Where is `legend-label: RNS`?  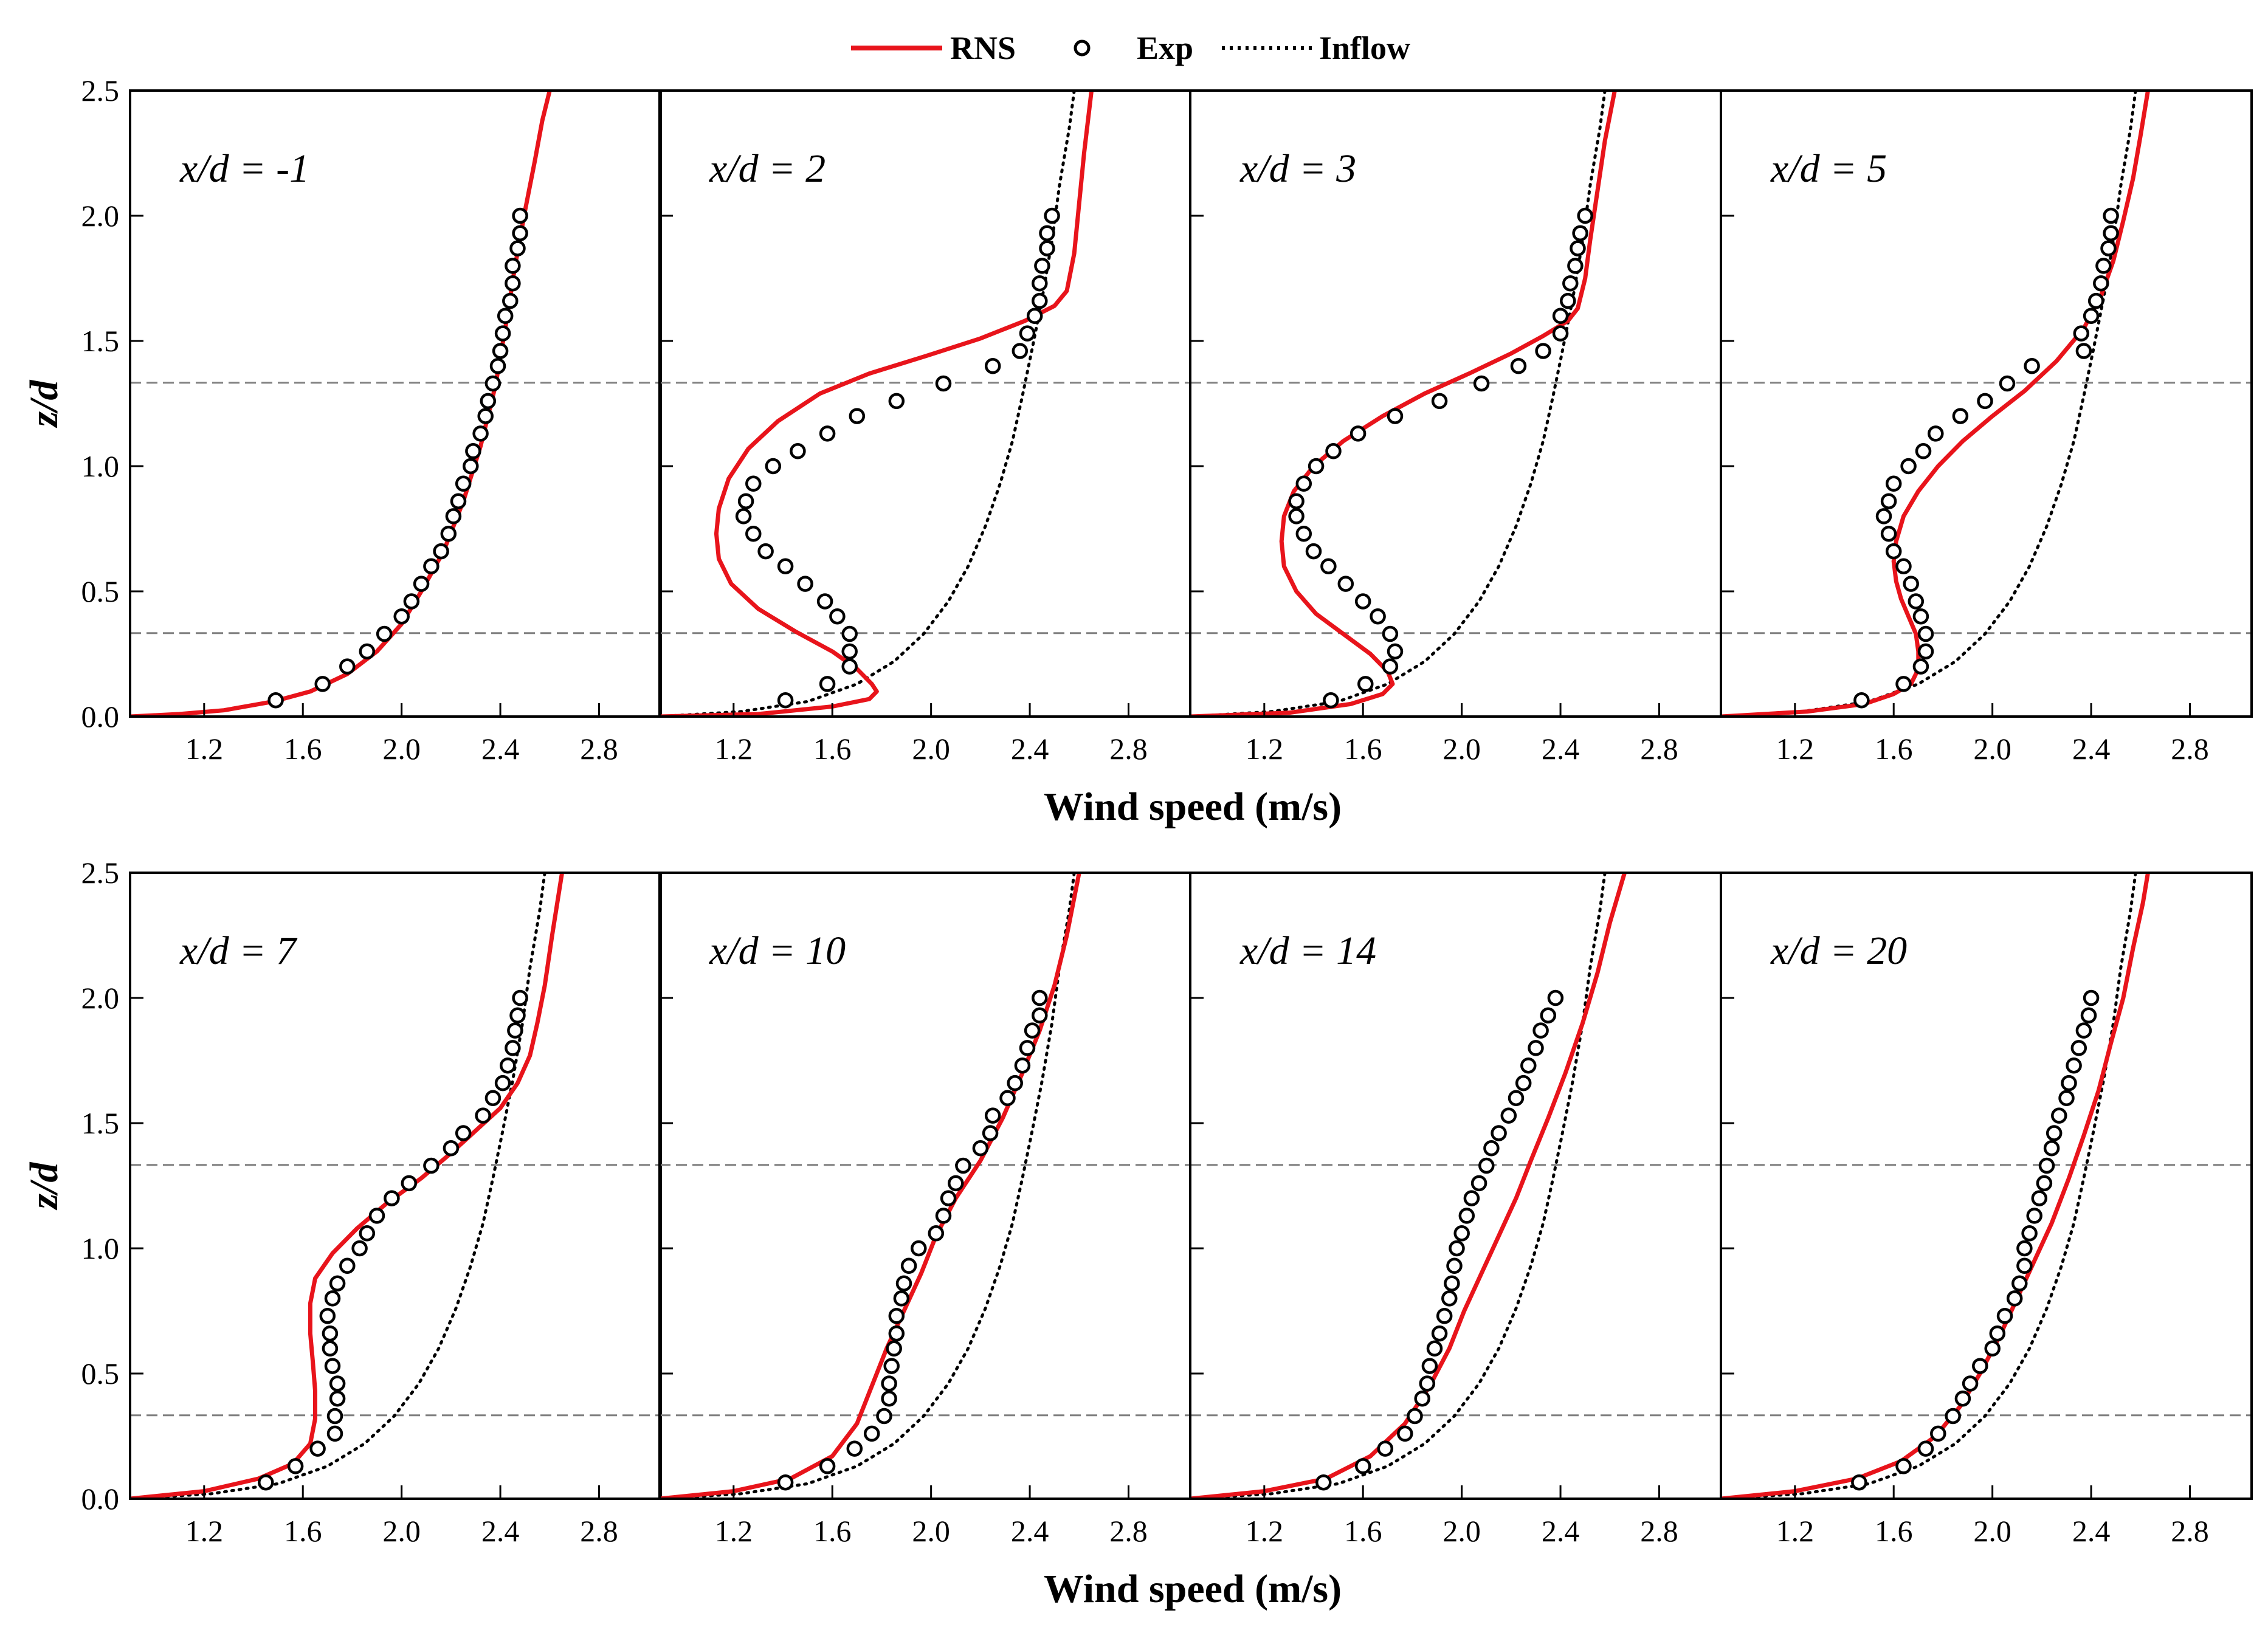 legend-label: RNS is located at coordinates (983, 48).